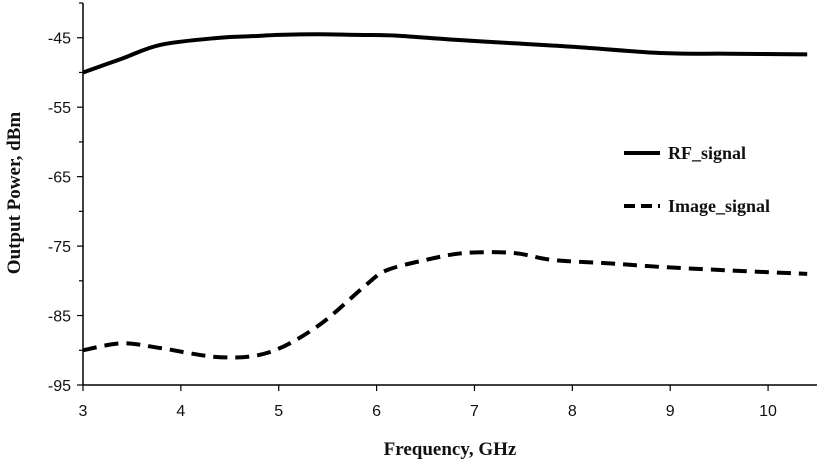 The image size is (827, 463). Describe the element at coordinates (278, 411) in the screenshot. I see `x-tick-label: 5` at that location.